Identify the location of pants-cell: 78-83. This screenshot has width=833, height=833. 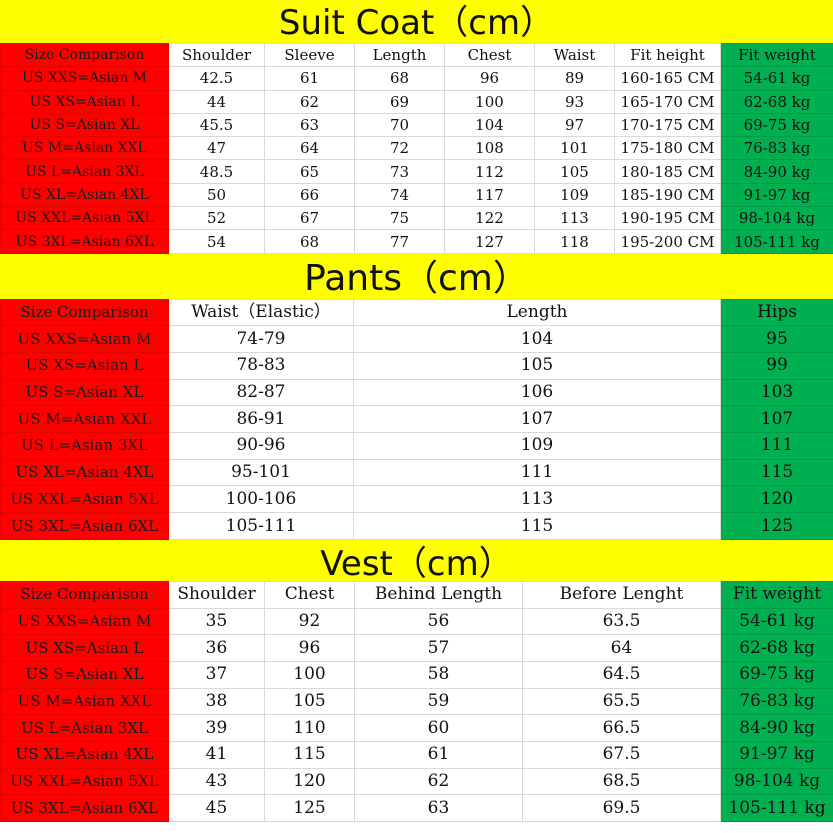
(261, 366).